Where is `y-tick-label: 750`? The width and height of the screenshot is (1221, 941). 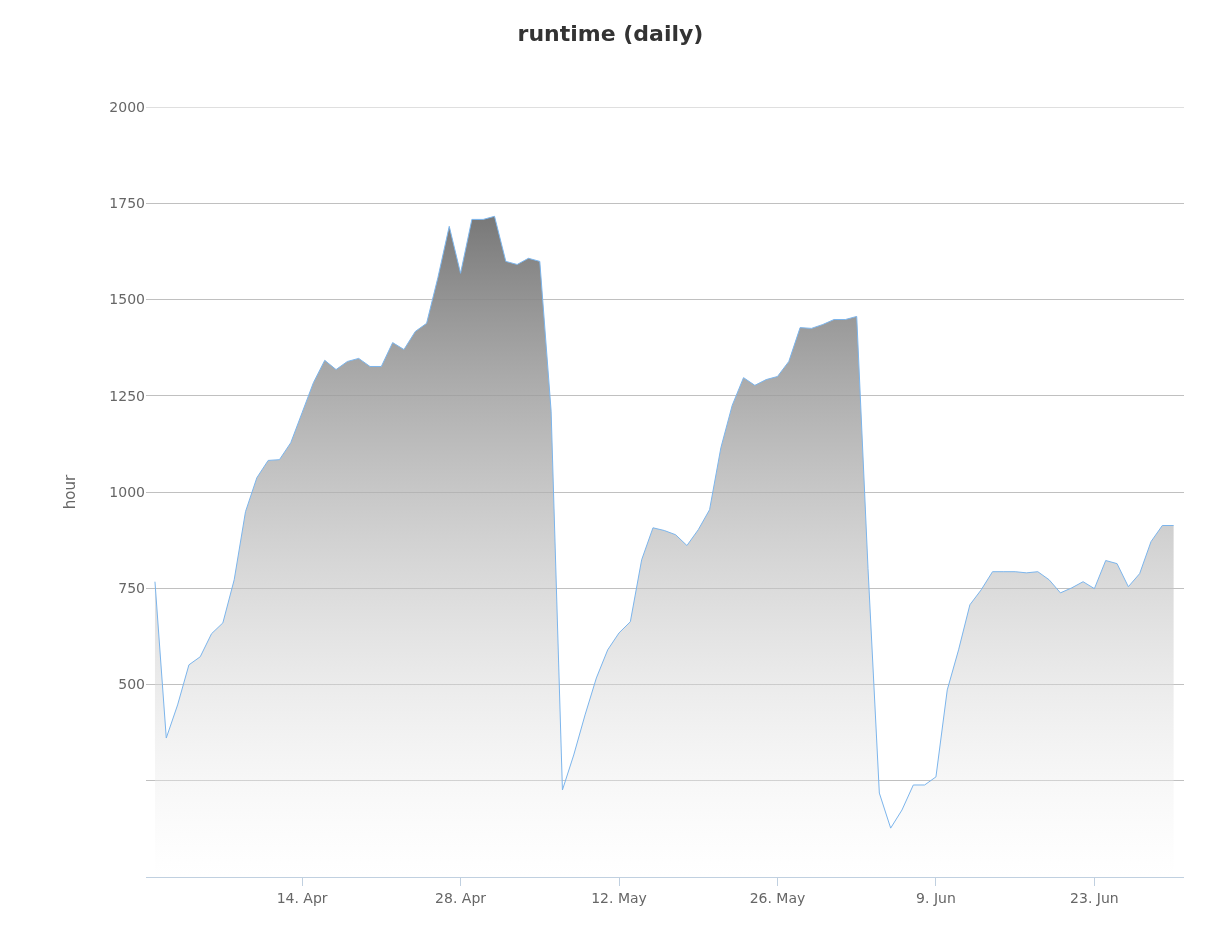
y-tick-label: 750 is located at coordinates (131, 588).